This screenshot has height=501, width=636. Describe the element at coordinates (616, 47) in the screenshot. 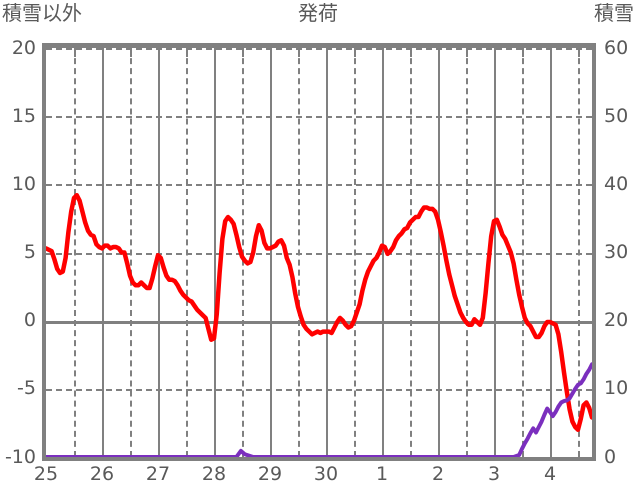

I see `axis-tick-label: 60` at that location.